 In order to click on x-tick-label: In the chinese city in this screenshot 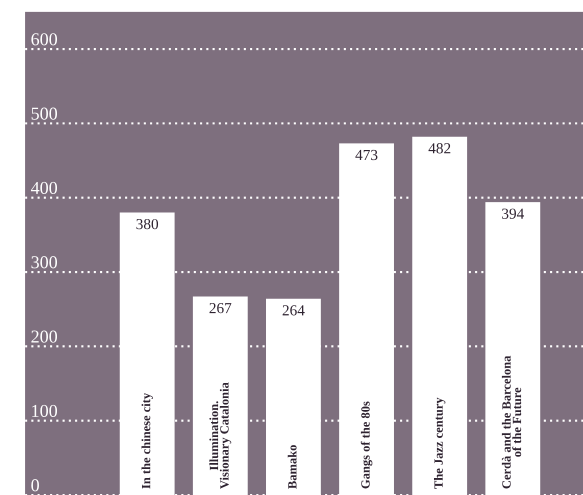, I will do `click(147, 441)`.